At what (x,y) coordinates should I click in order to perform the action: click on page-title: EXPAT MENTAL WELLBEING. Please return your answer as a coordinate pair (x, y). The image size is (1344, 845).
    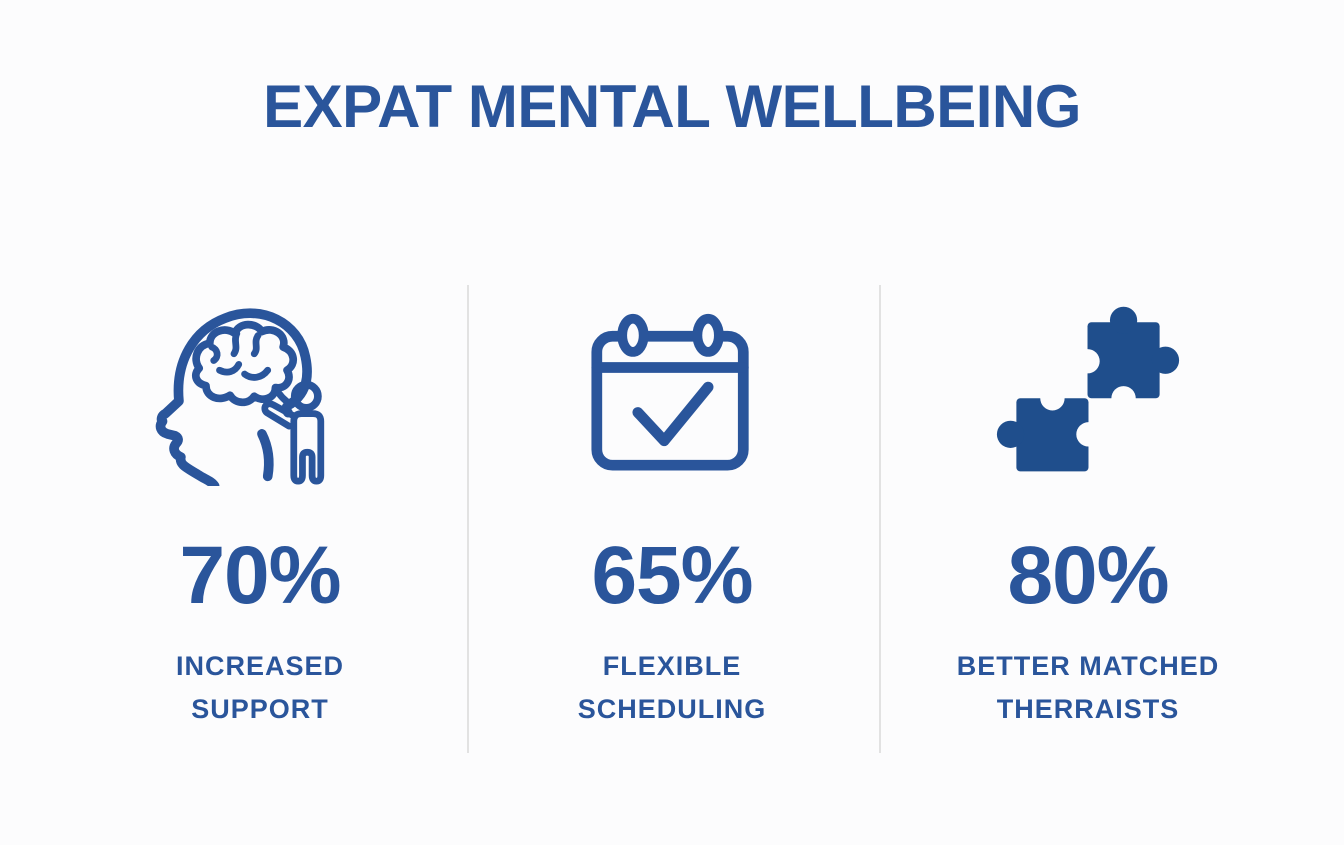
    Looking at the image, I should click on (672, 106).